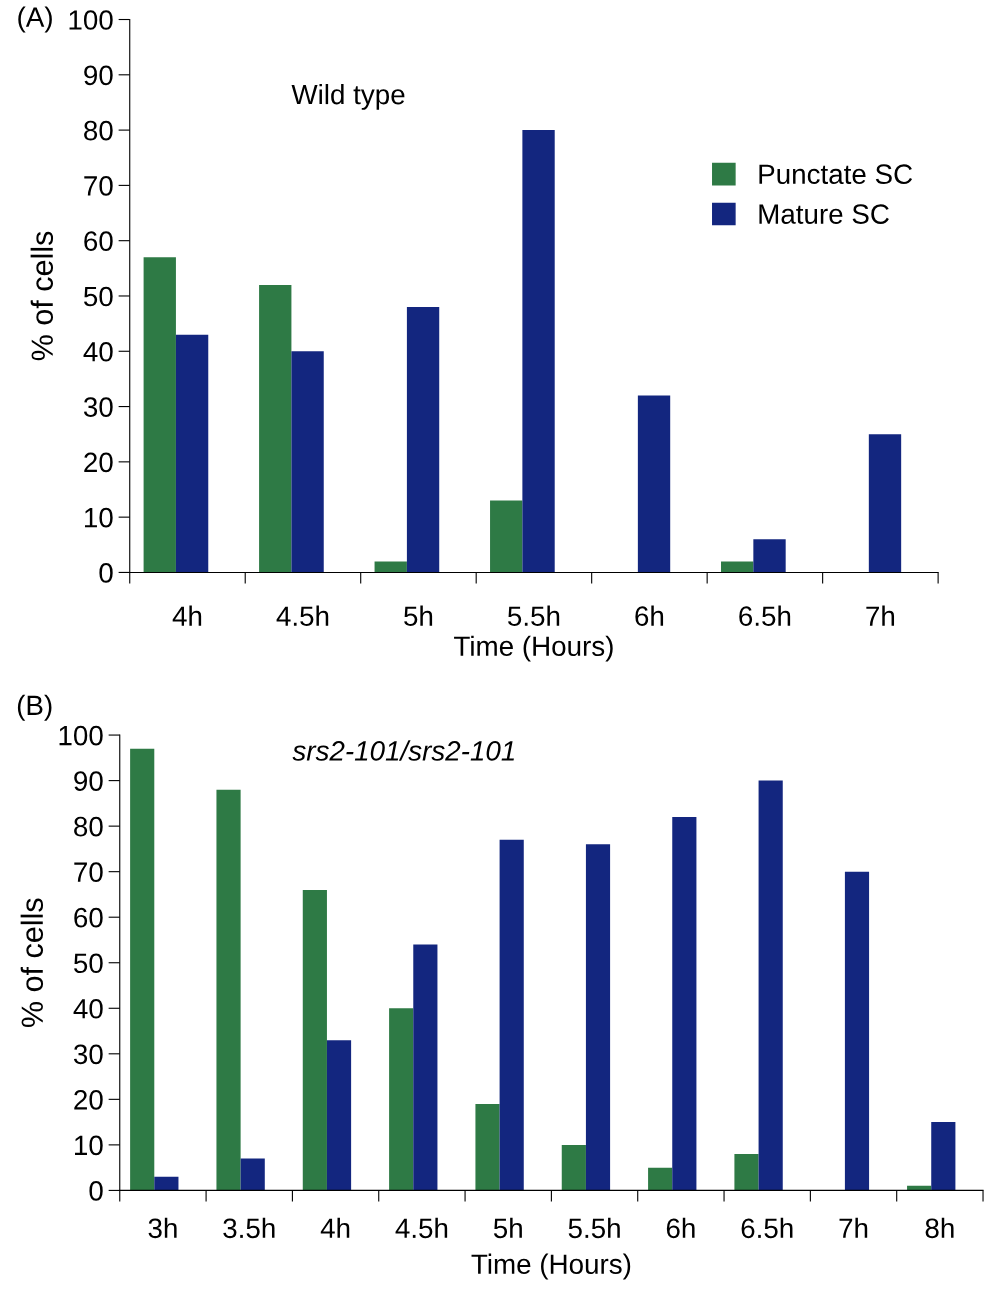 The width and height of the screenshot is (998, 1301). What do you see at coordinates (162, 1228) in the screenshot?
I see `x-tick-label: 3h` at bounding box center [162, 1228].